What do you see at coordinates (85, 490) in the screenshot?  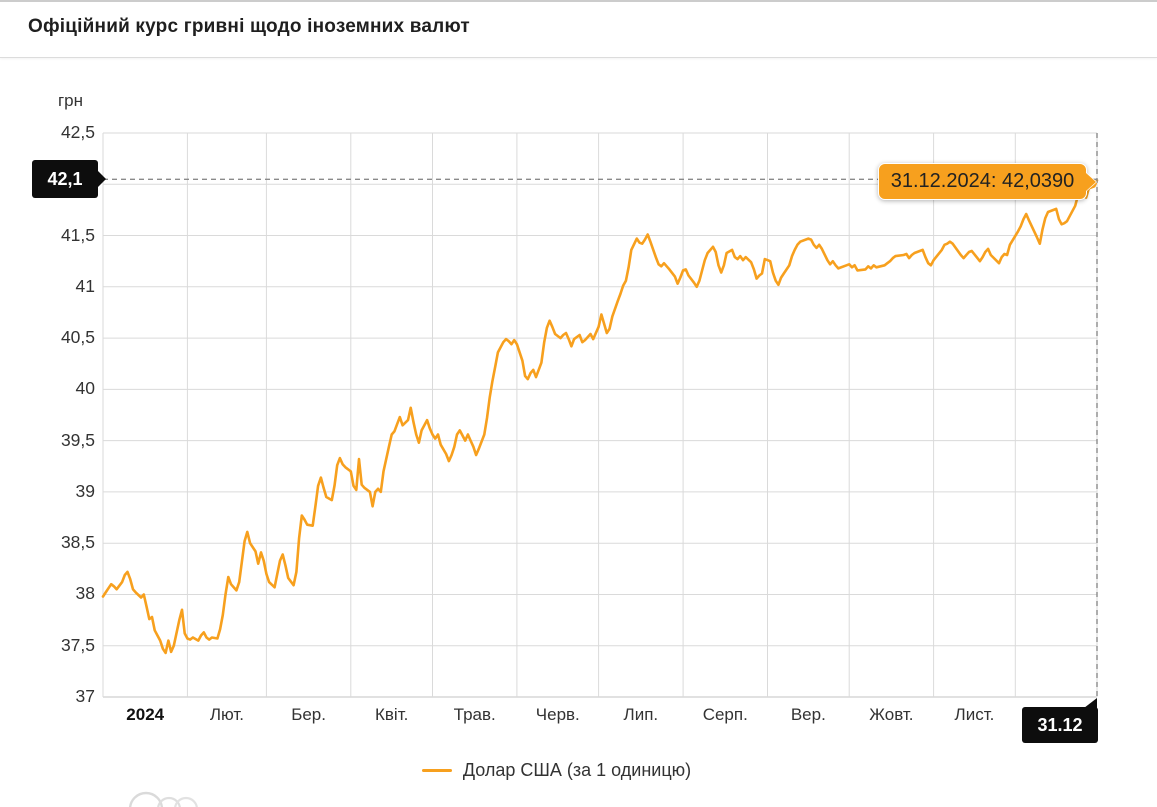 I see `y-tick-label: 39` at bounding box center [85, 490].